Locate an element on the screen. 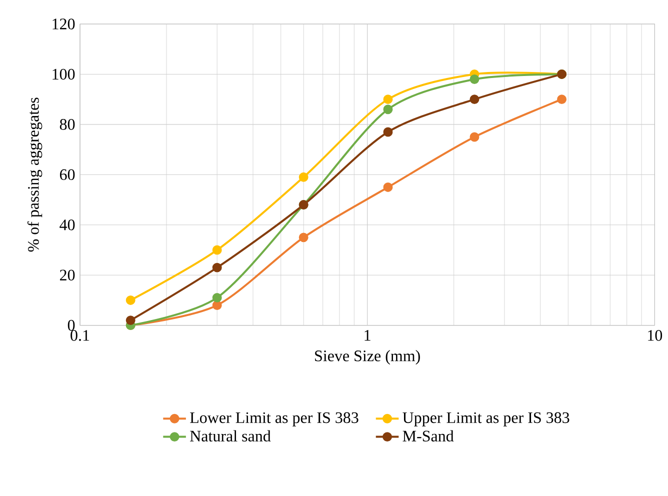  x-tick-label: 1 is located at coordinates (367, 335).